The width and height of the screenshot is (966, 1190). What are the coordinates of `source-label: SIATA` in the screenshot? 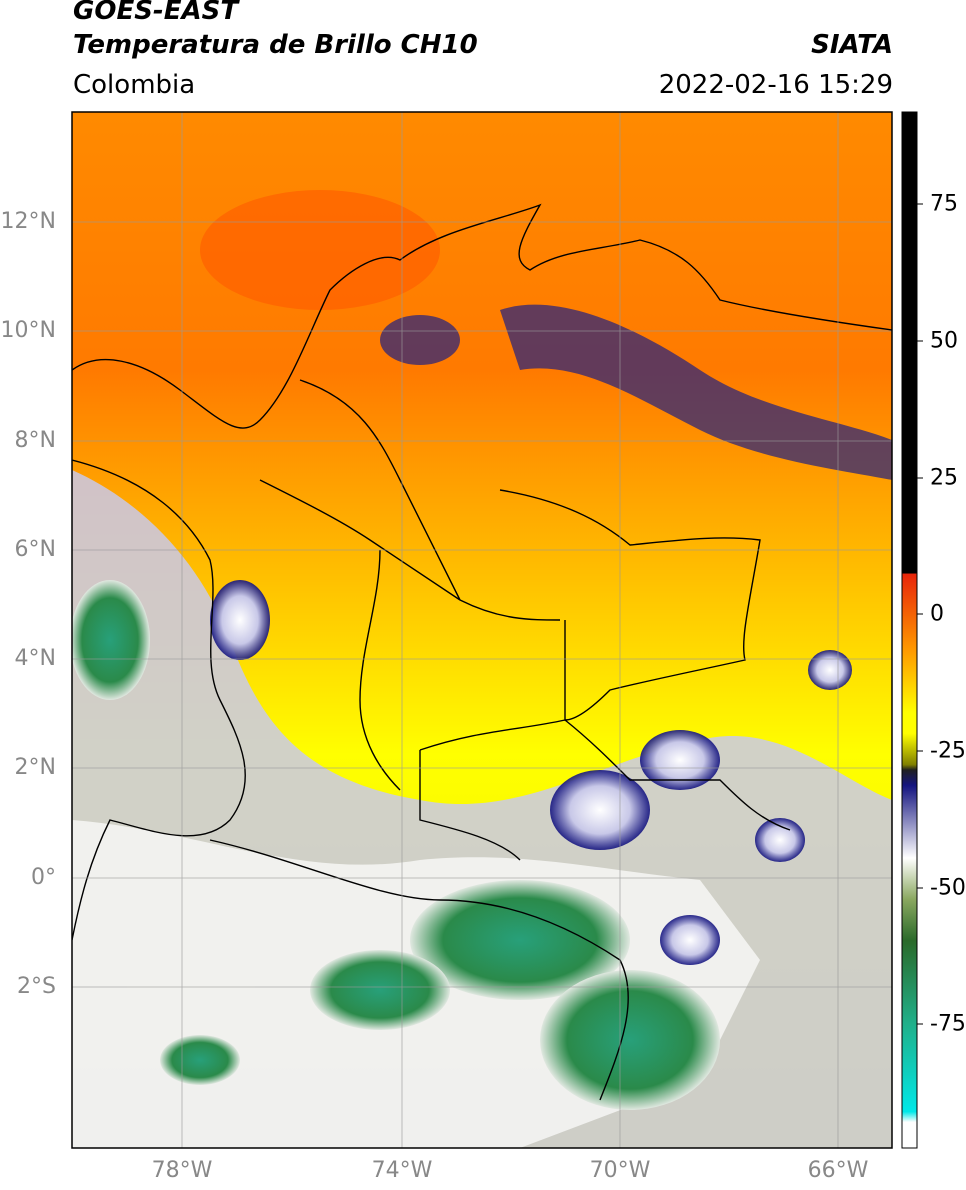 It's located at (852, 45).